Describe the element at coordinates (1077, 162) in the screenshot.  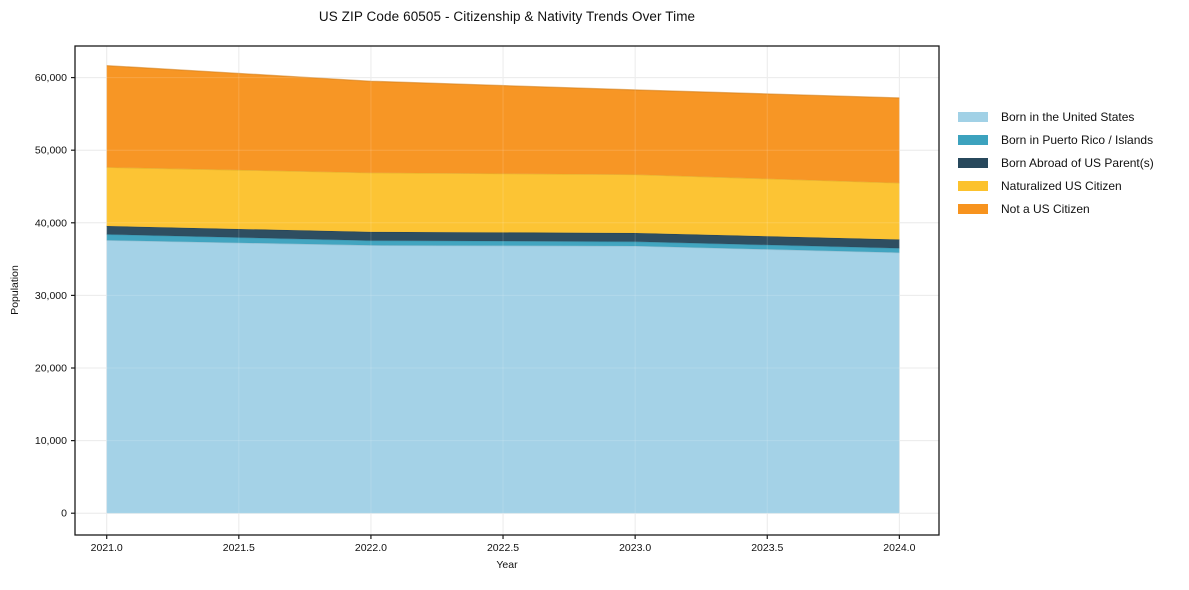
I see `legend-label: Born Abroad of US Parent(s)` at that location.